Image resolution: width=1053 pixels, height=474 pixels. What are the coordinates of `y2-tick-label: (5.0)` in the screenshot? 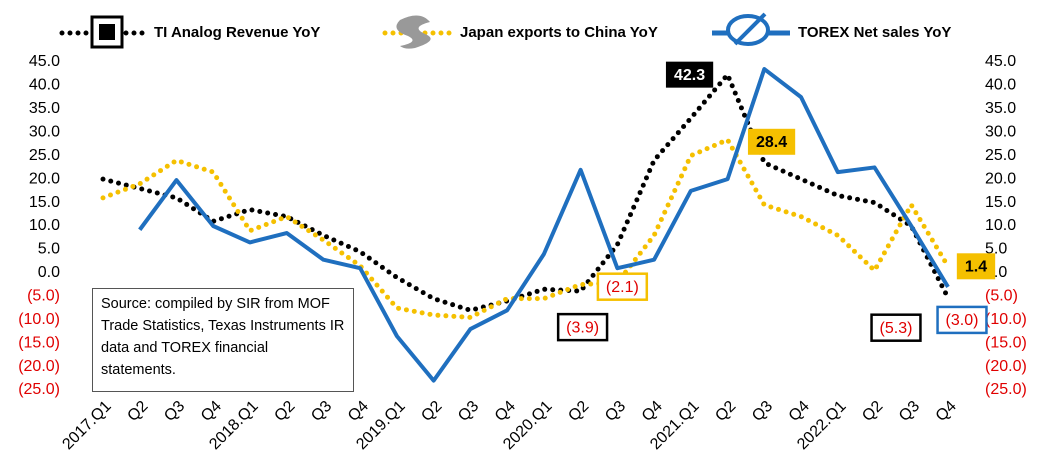 It's located at (1001, 296).